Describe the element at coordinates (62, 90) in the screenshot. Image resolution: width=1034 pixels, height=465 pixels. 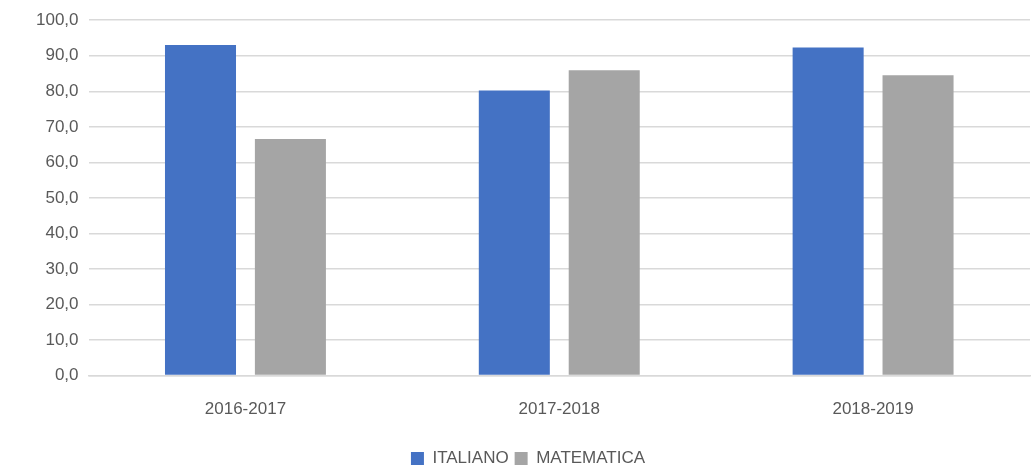
I see `y-tick-label: 80,0` at that location.